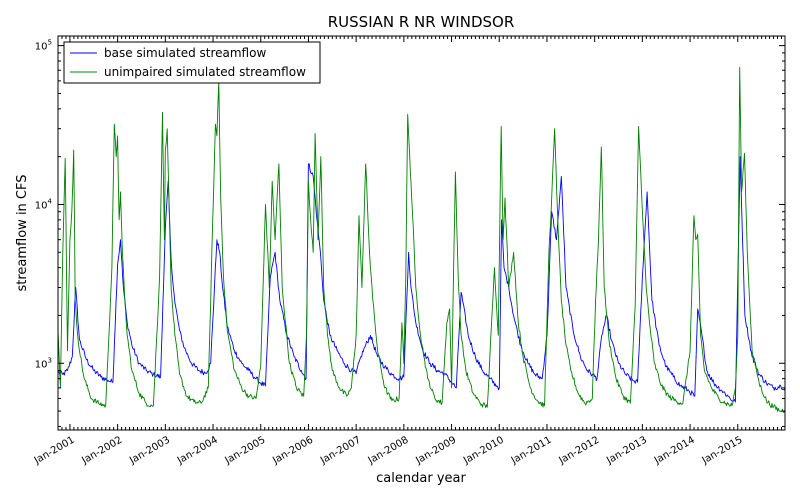 This screenshot has height=500, width=800. I want to click on legend-box, so click(192, 62).